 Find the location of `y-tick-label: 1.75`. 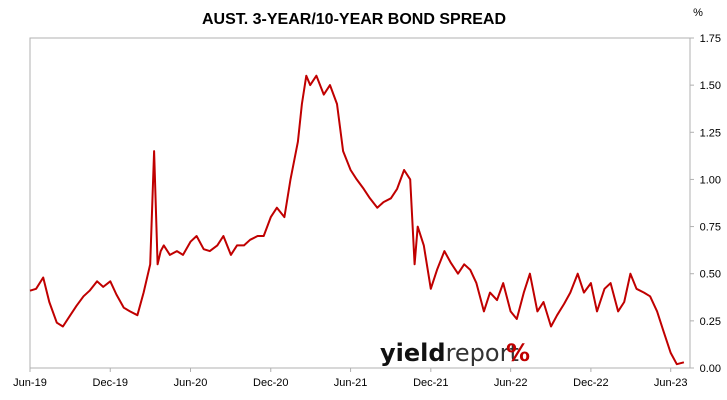

y-tick-label: 1.75 is located at coordinates (710, 39).